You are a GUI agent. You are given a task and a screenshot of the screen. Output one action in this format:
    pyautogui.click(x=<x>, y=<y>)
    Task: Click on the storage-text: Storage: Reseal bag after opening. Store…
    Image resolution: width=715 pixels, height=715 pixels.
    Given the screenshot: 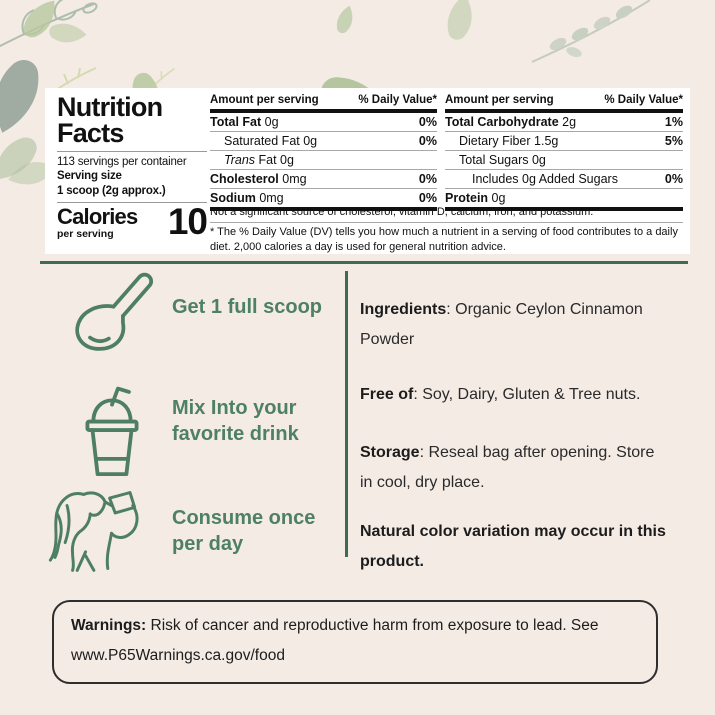 What is the action you would take?
    pyautogui.click(x=507, y=467)
    